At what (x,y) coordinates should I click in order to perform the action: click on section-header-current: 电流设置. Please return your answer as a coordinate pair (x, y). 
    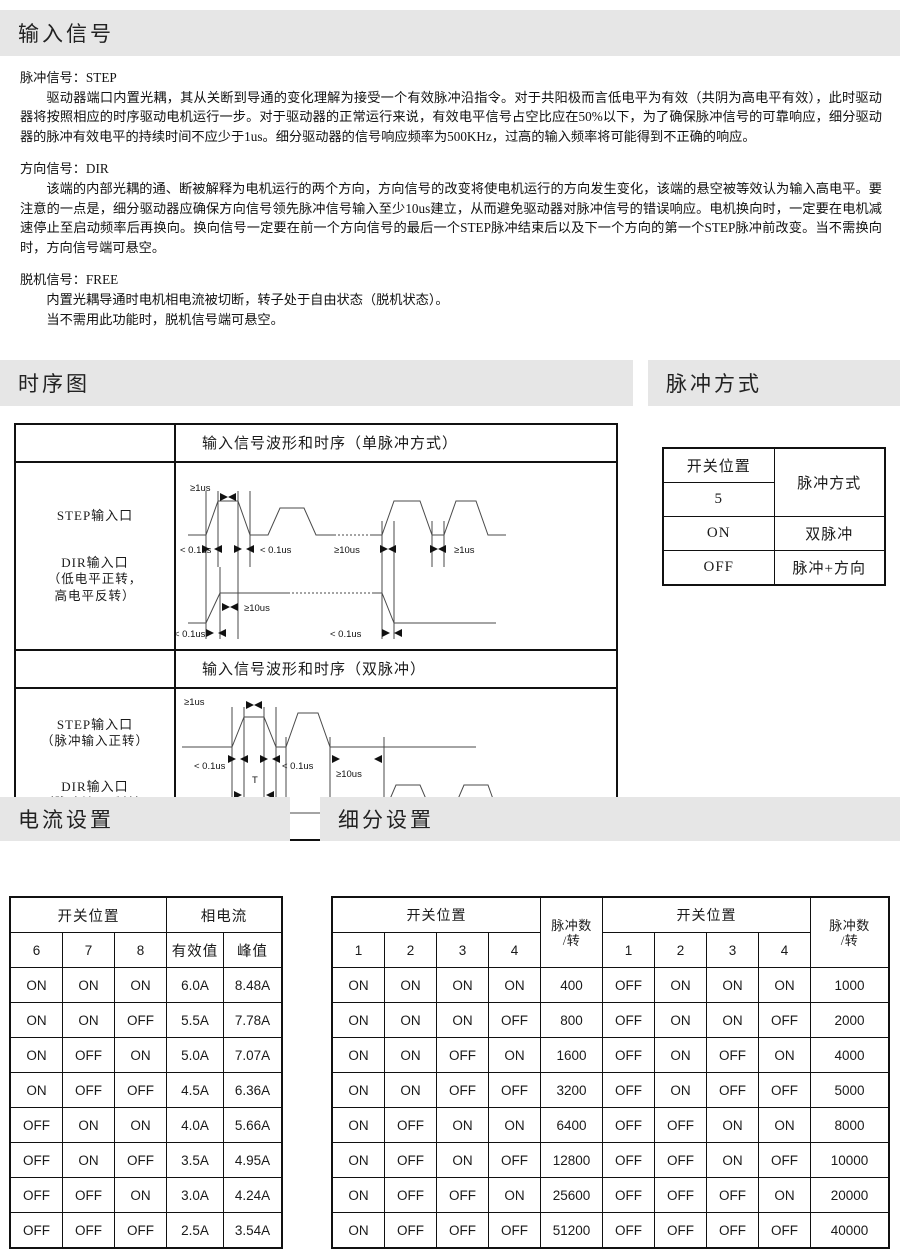
    Looking at the image, I should click on (145, 819).